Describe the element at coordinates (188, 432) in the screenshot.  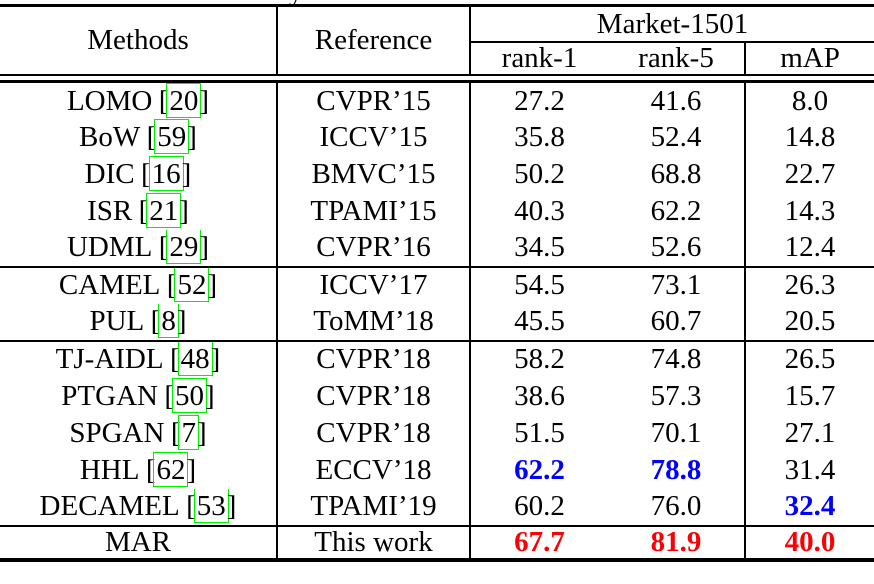
I see `citation-link: 7` at that location.